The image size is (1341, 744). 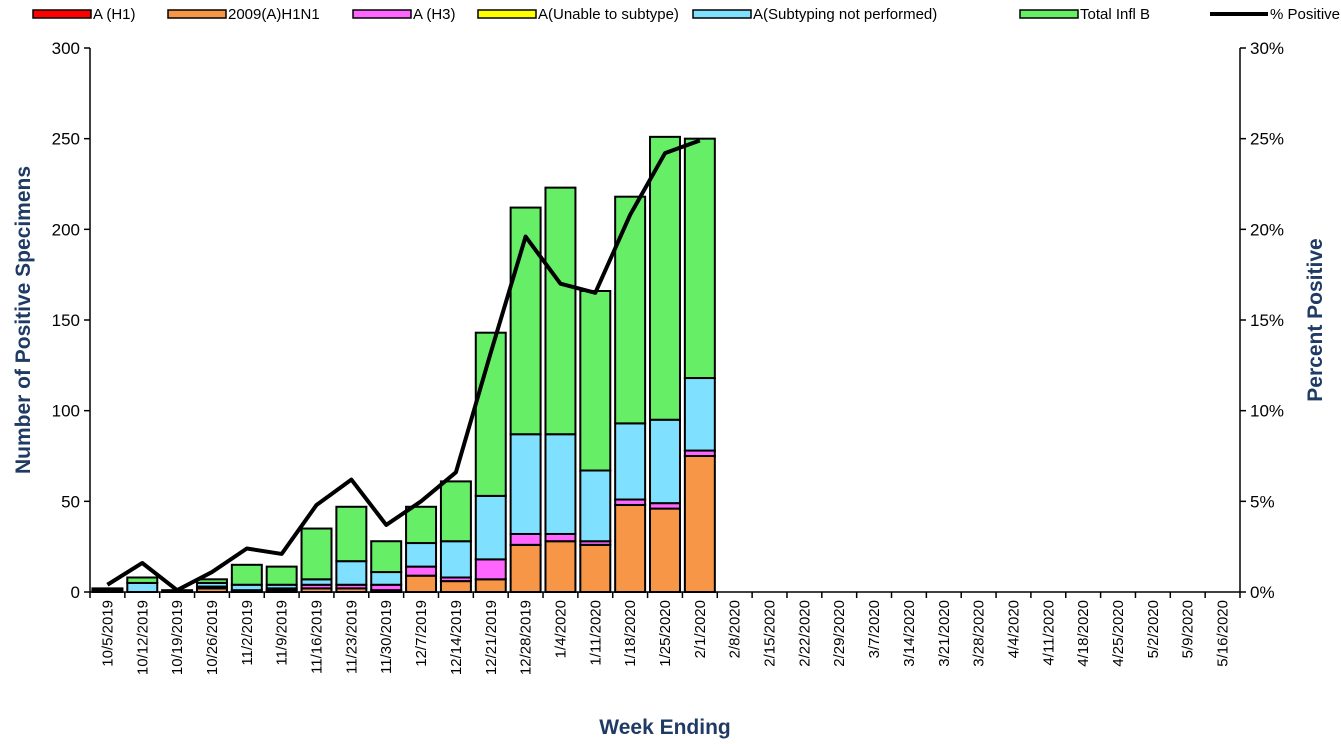 What do you see at coordinates (944, 633) in the screenshot?
I see `x-tick-label: 3/21/2020` at bounding box center [944, 633].